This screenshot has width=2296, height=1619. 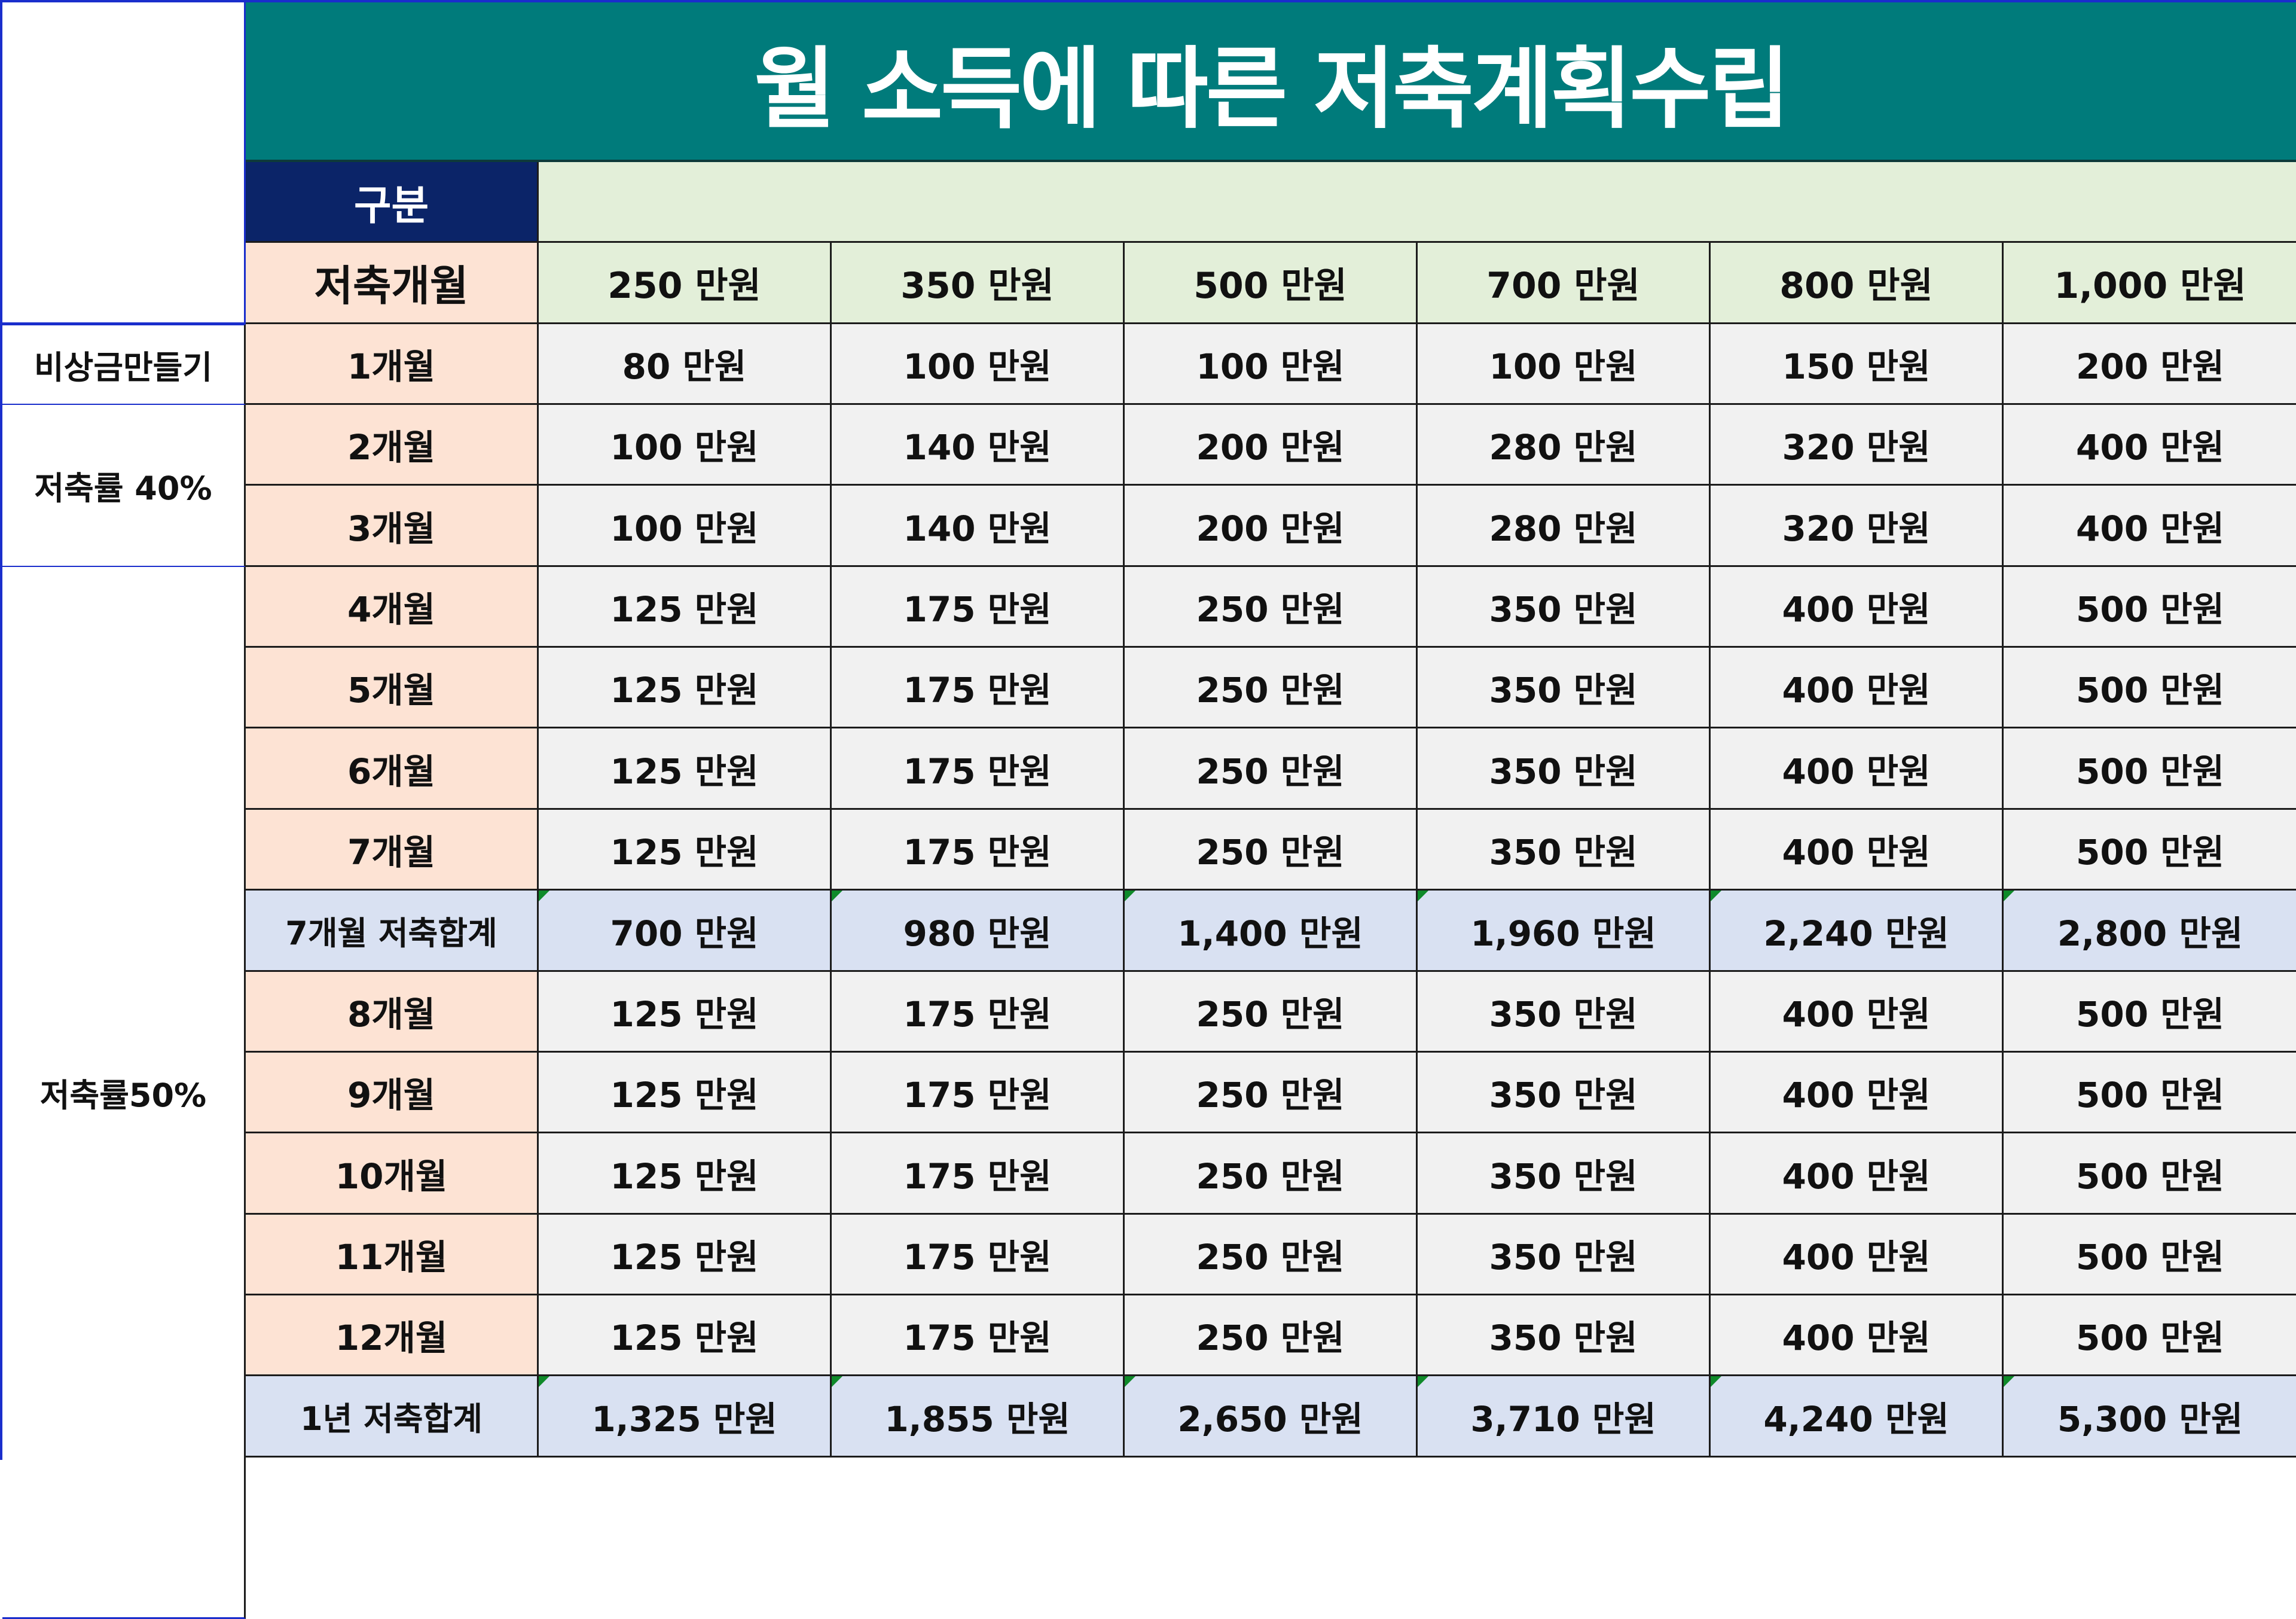 What do you see at coordinates (124, 1093) in the screenshot?
I see `group-savings-rate-50: 저축률50%` at bounding box center [124, 1093].